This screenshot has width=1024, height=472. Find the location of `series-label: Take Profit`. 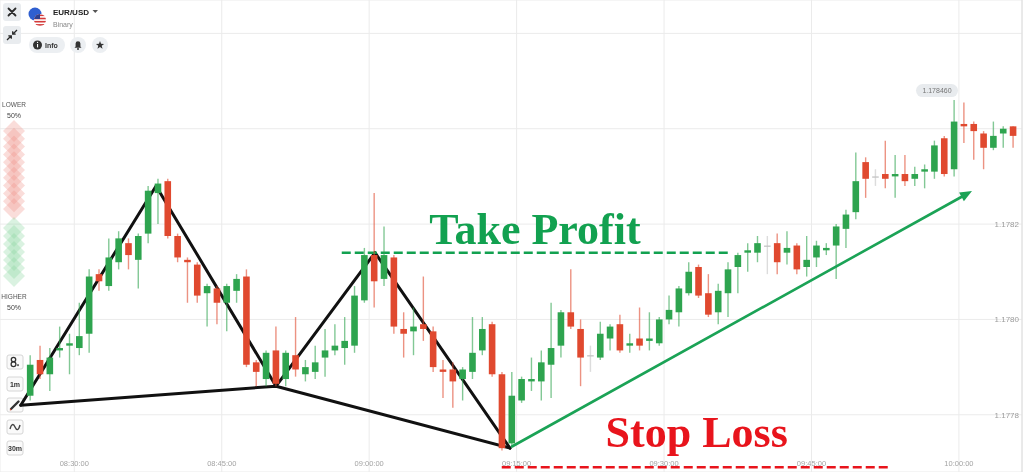

series-label: Take Profit is located at coordinates (535, 229).